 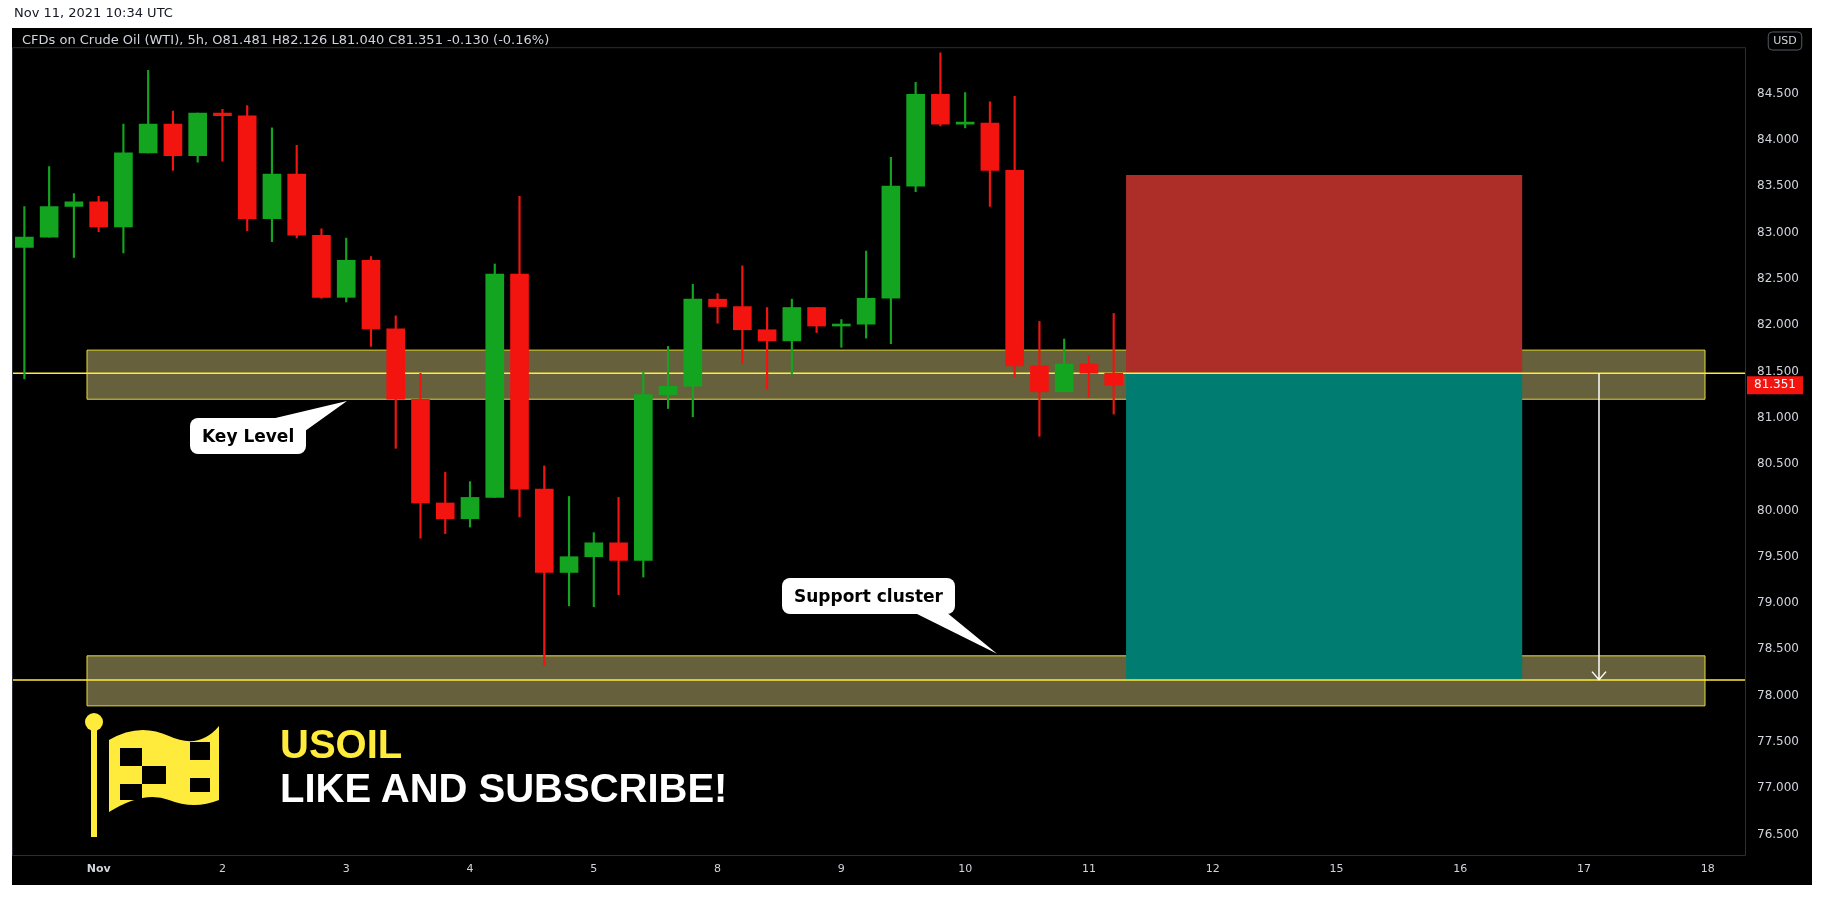 What do you see at coordinates (1336, 869) in the screenshot?
I see `x-tick-label: 15` at bounding box center [1336, 869].